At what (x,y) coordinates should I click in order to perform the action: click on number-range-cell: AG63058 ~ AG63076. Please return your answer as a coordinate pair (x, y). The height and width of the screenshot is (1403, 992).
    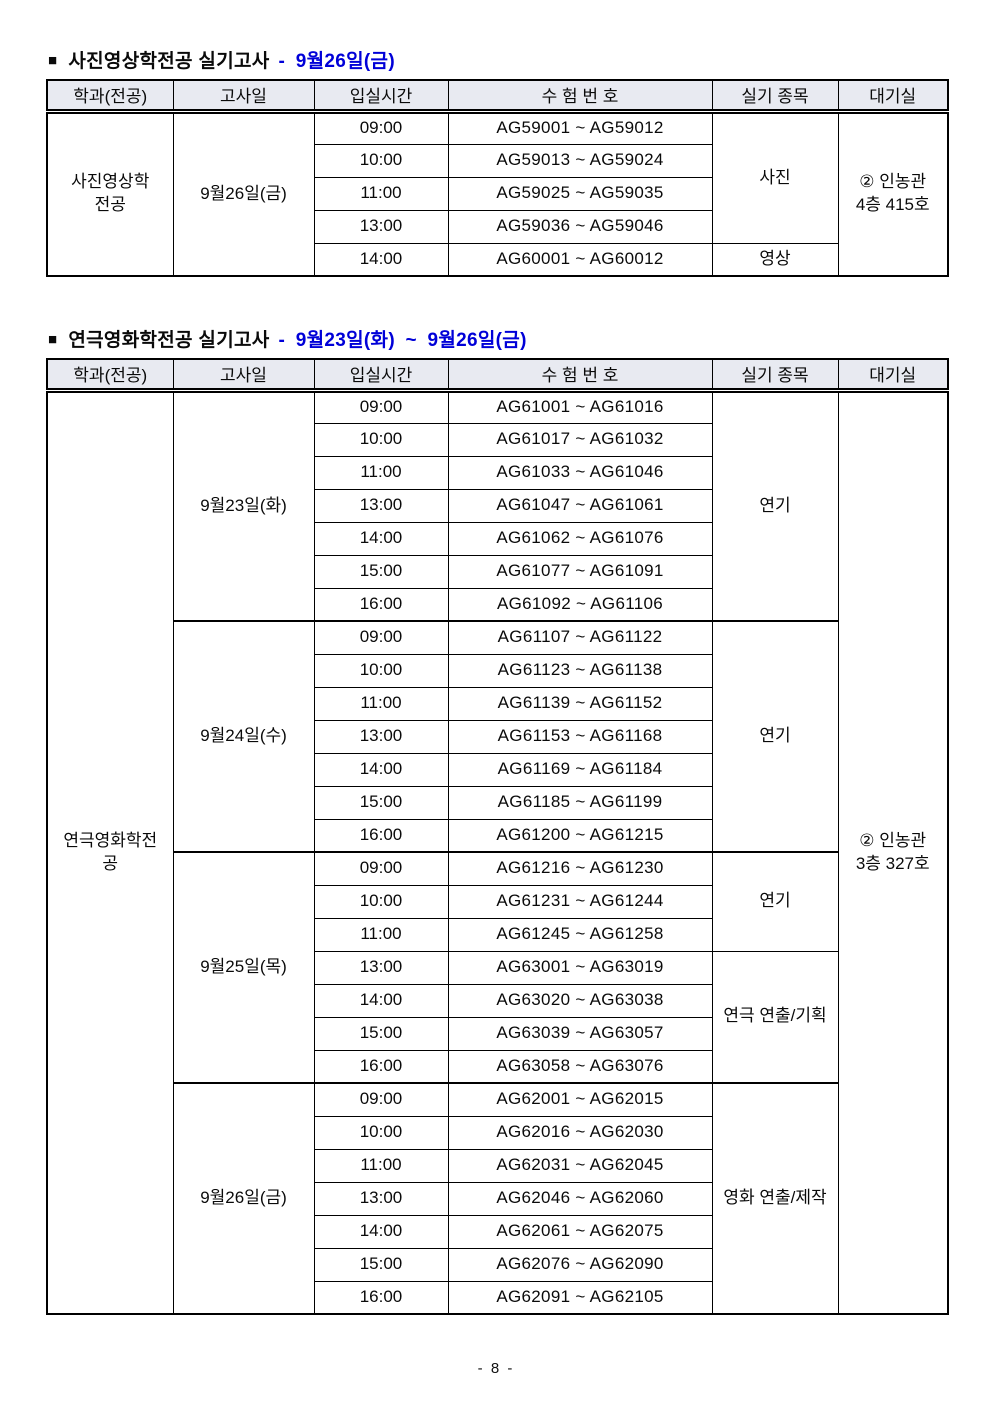
    Looking at the image, I should click on (580, 1066).